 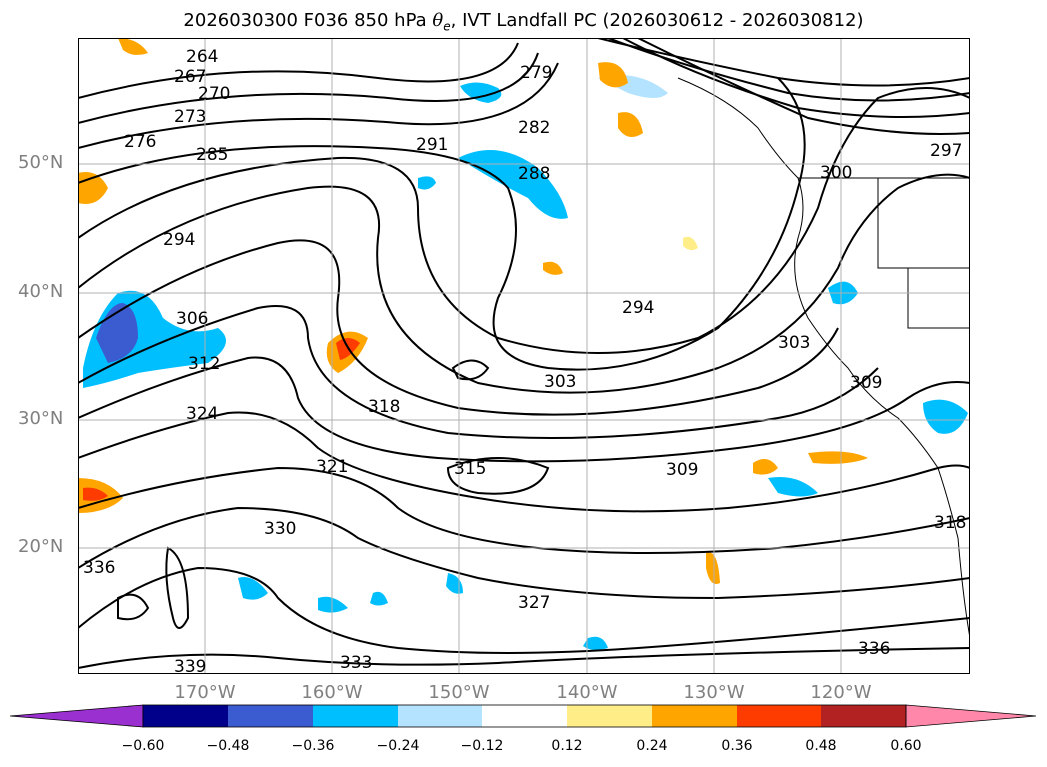 I want to click on lon-label-140w: 140°W, so click(x=587, y=692).